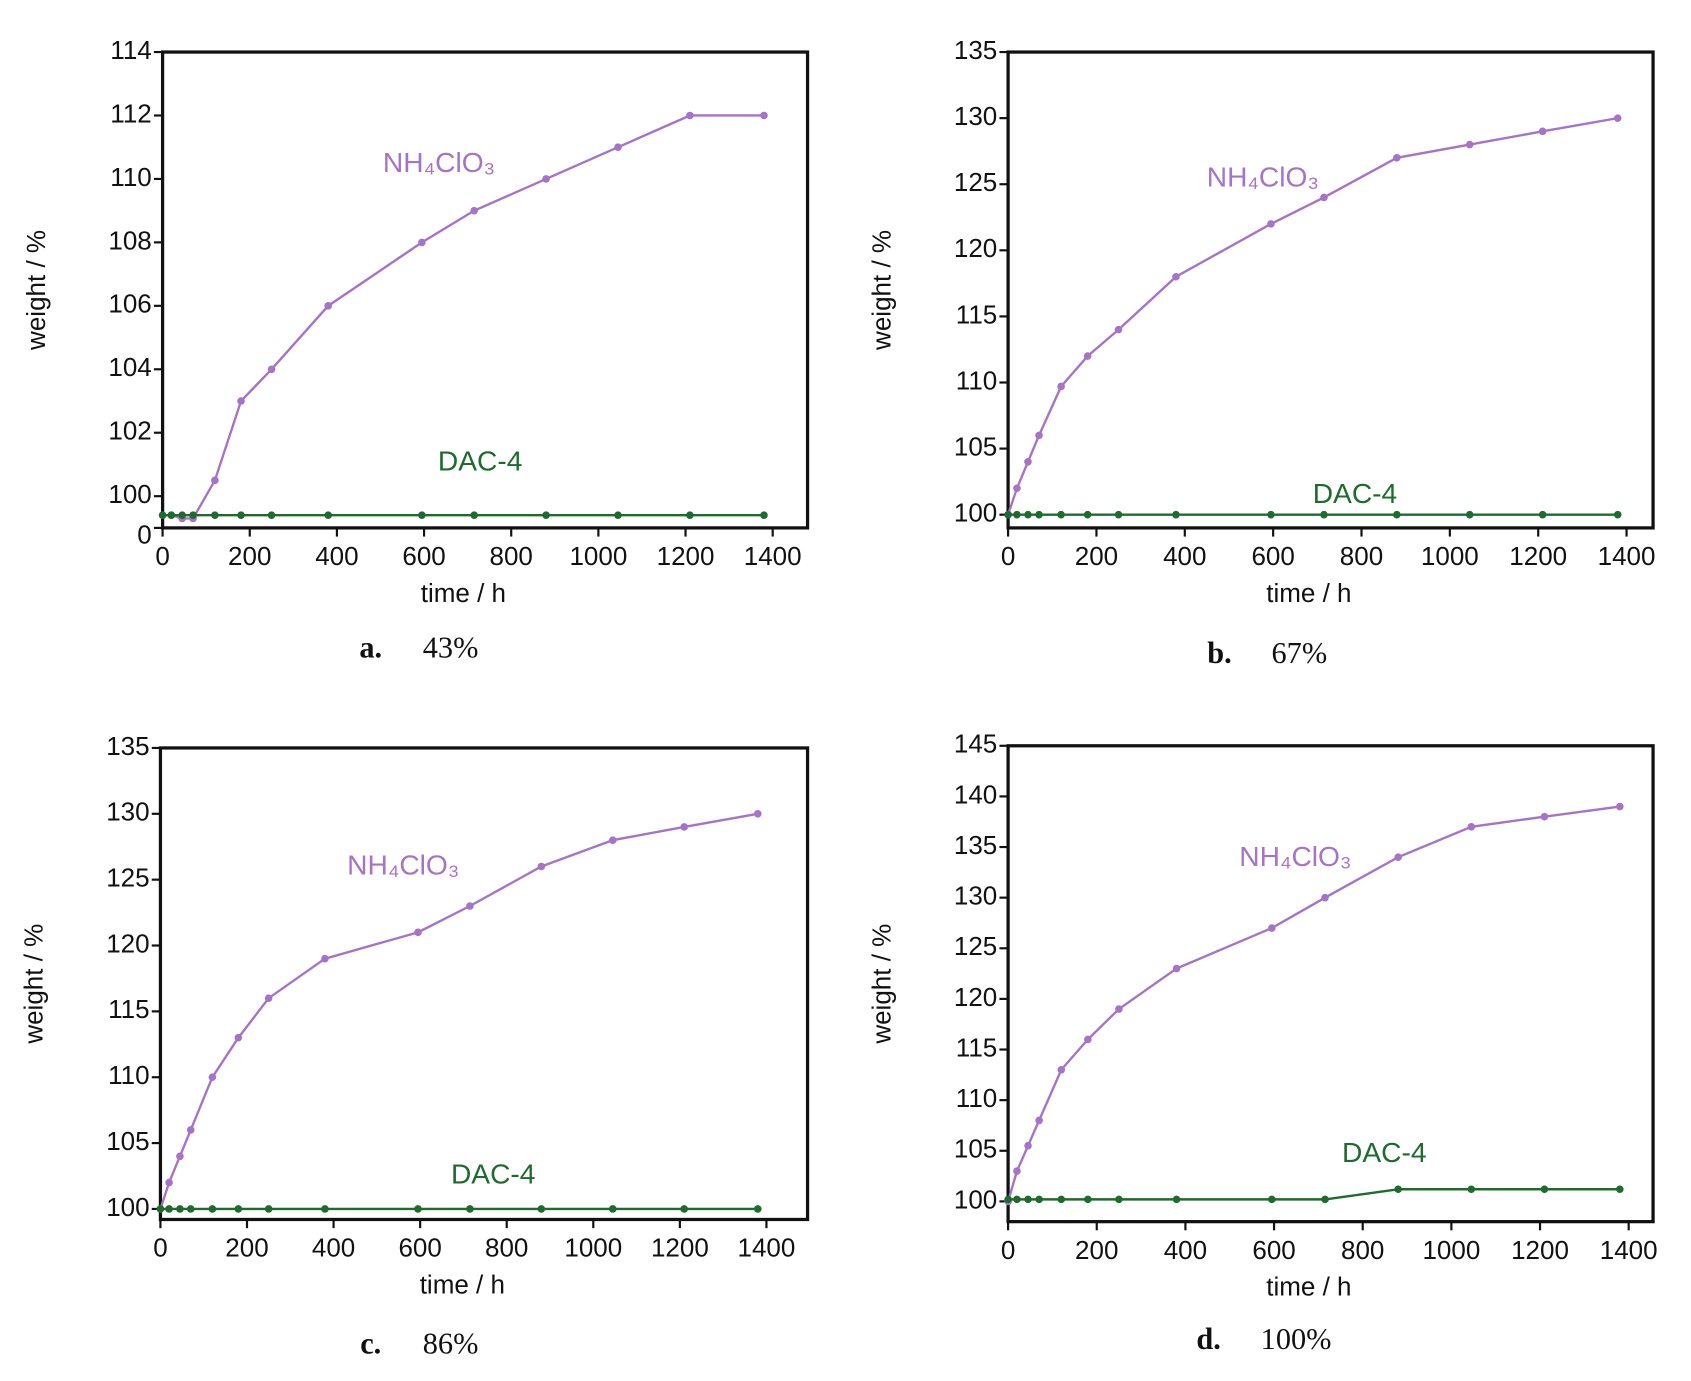  What do you see at coordinates (127, 746) in the screenshot?
I see `y-tick-label: 135` at bounding box center [127, 746].